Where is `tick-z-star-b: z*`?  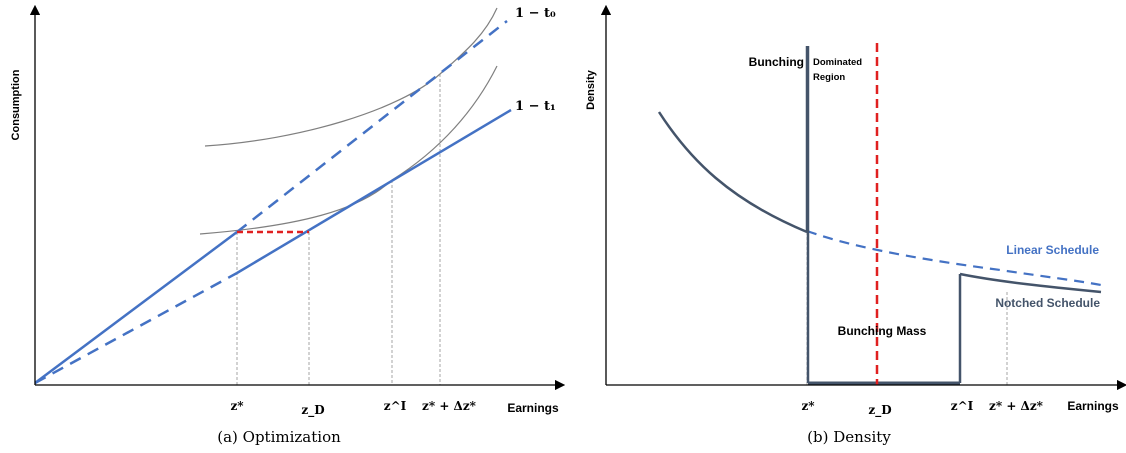 tick-z-star-b: z* is located at coordinates (808, 406).